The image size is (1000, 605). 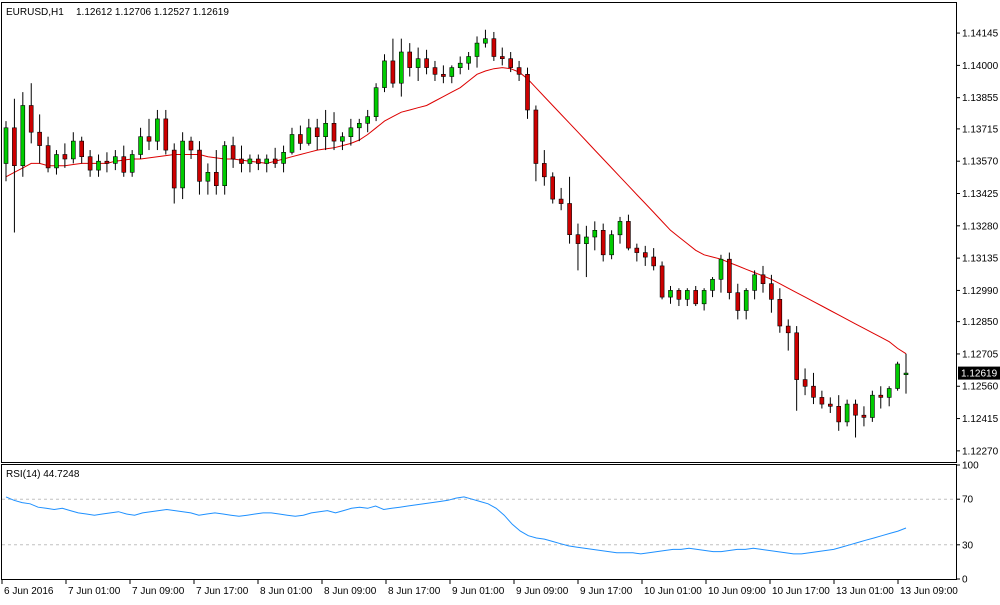 I want to click on time-tick-label: 9 Jun 01:00, so click(x=478, y=591).